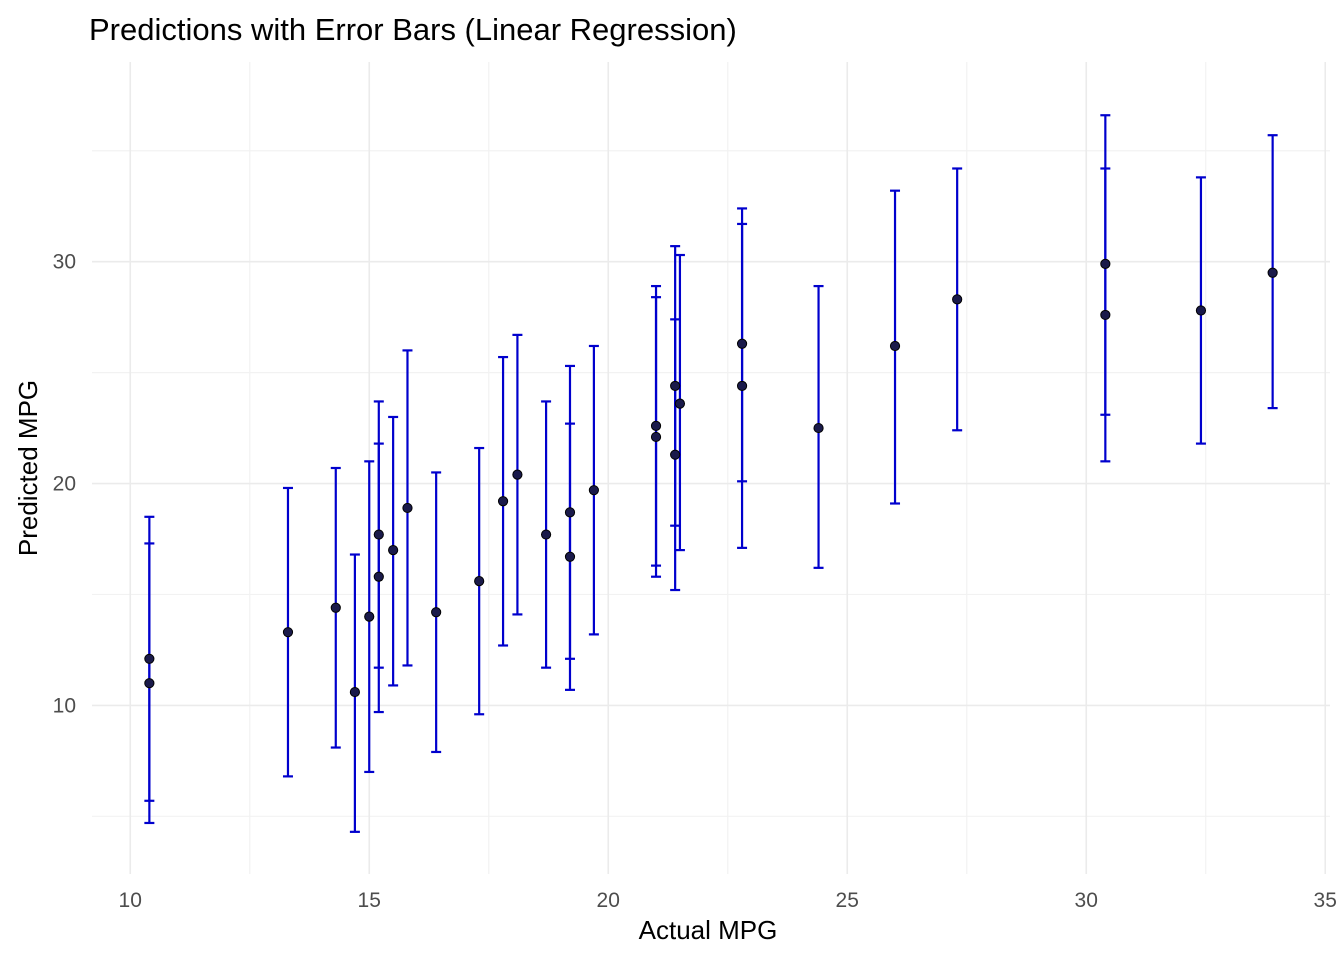 This screenshot has width=1344, height=960. Describe the element at coordinates (708, 930) in the screenshot. I see `x-axis-title: Actual MPG` at that location.